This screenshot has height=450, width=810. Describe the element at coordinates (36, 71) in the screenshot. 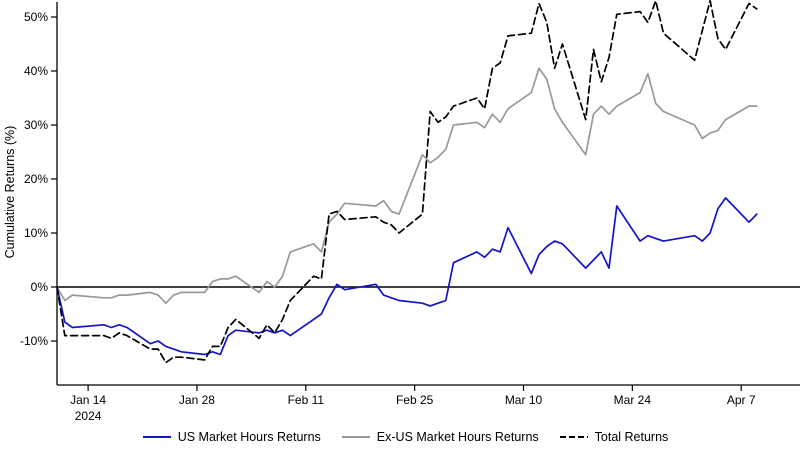

I see `y-tick-label: 40%` at that location.